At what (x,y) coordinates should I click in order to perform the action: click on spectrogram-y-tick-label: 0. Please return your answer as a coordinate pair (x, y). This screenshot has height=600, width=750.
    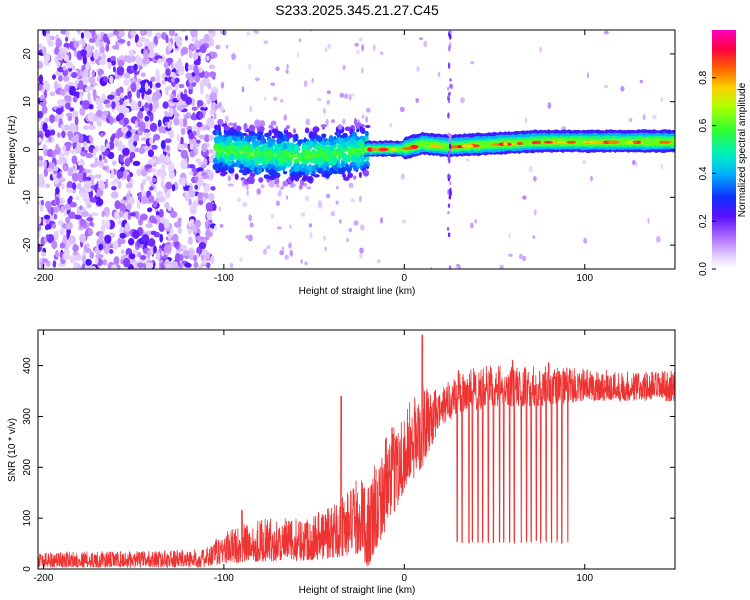
    Looking at the image, I should click on (27, 149).